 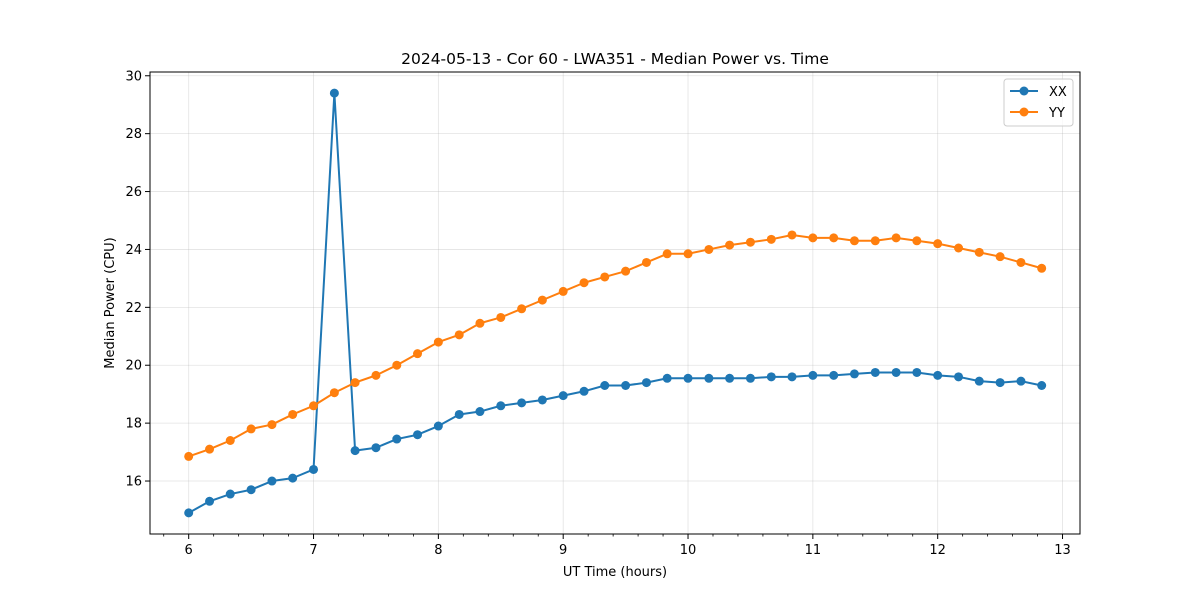 I want to click on y-tick-label: 22, so click(x=133, y=308).